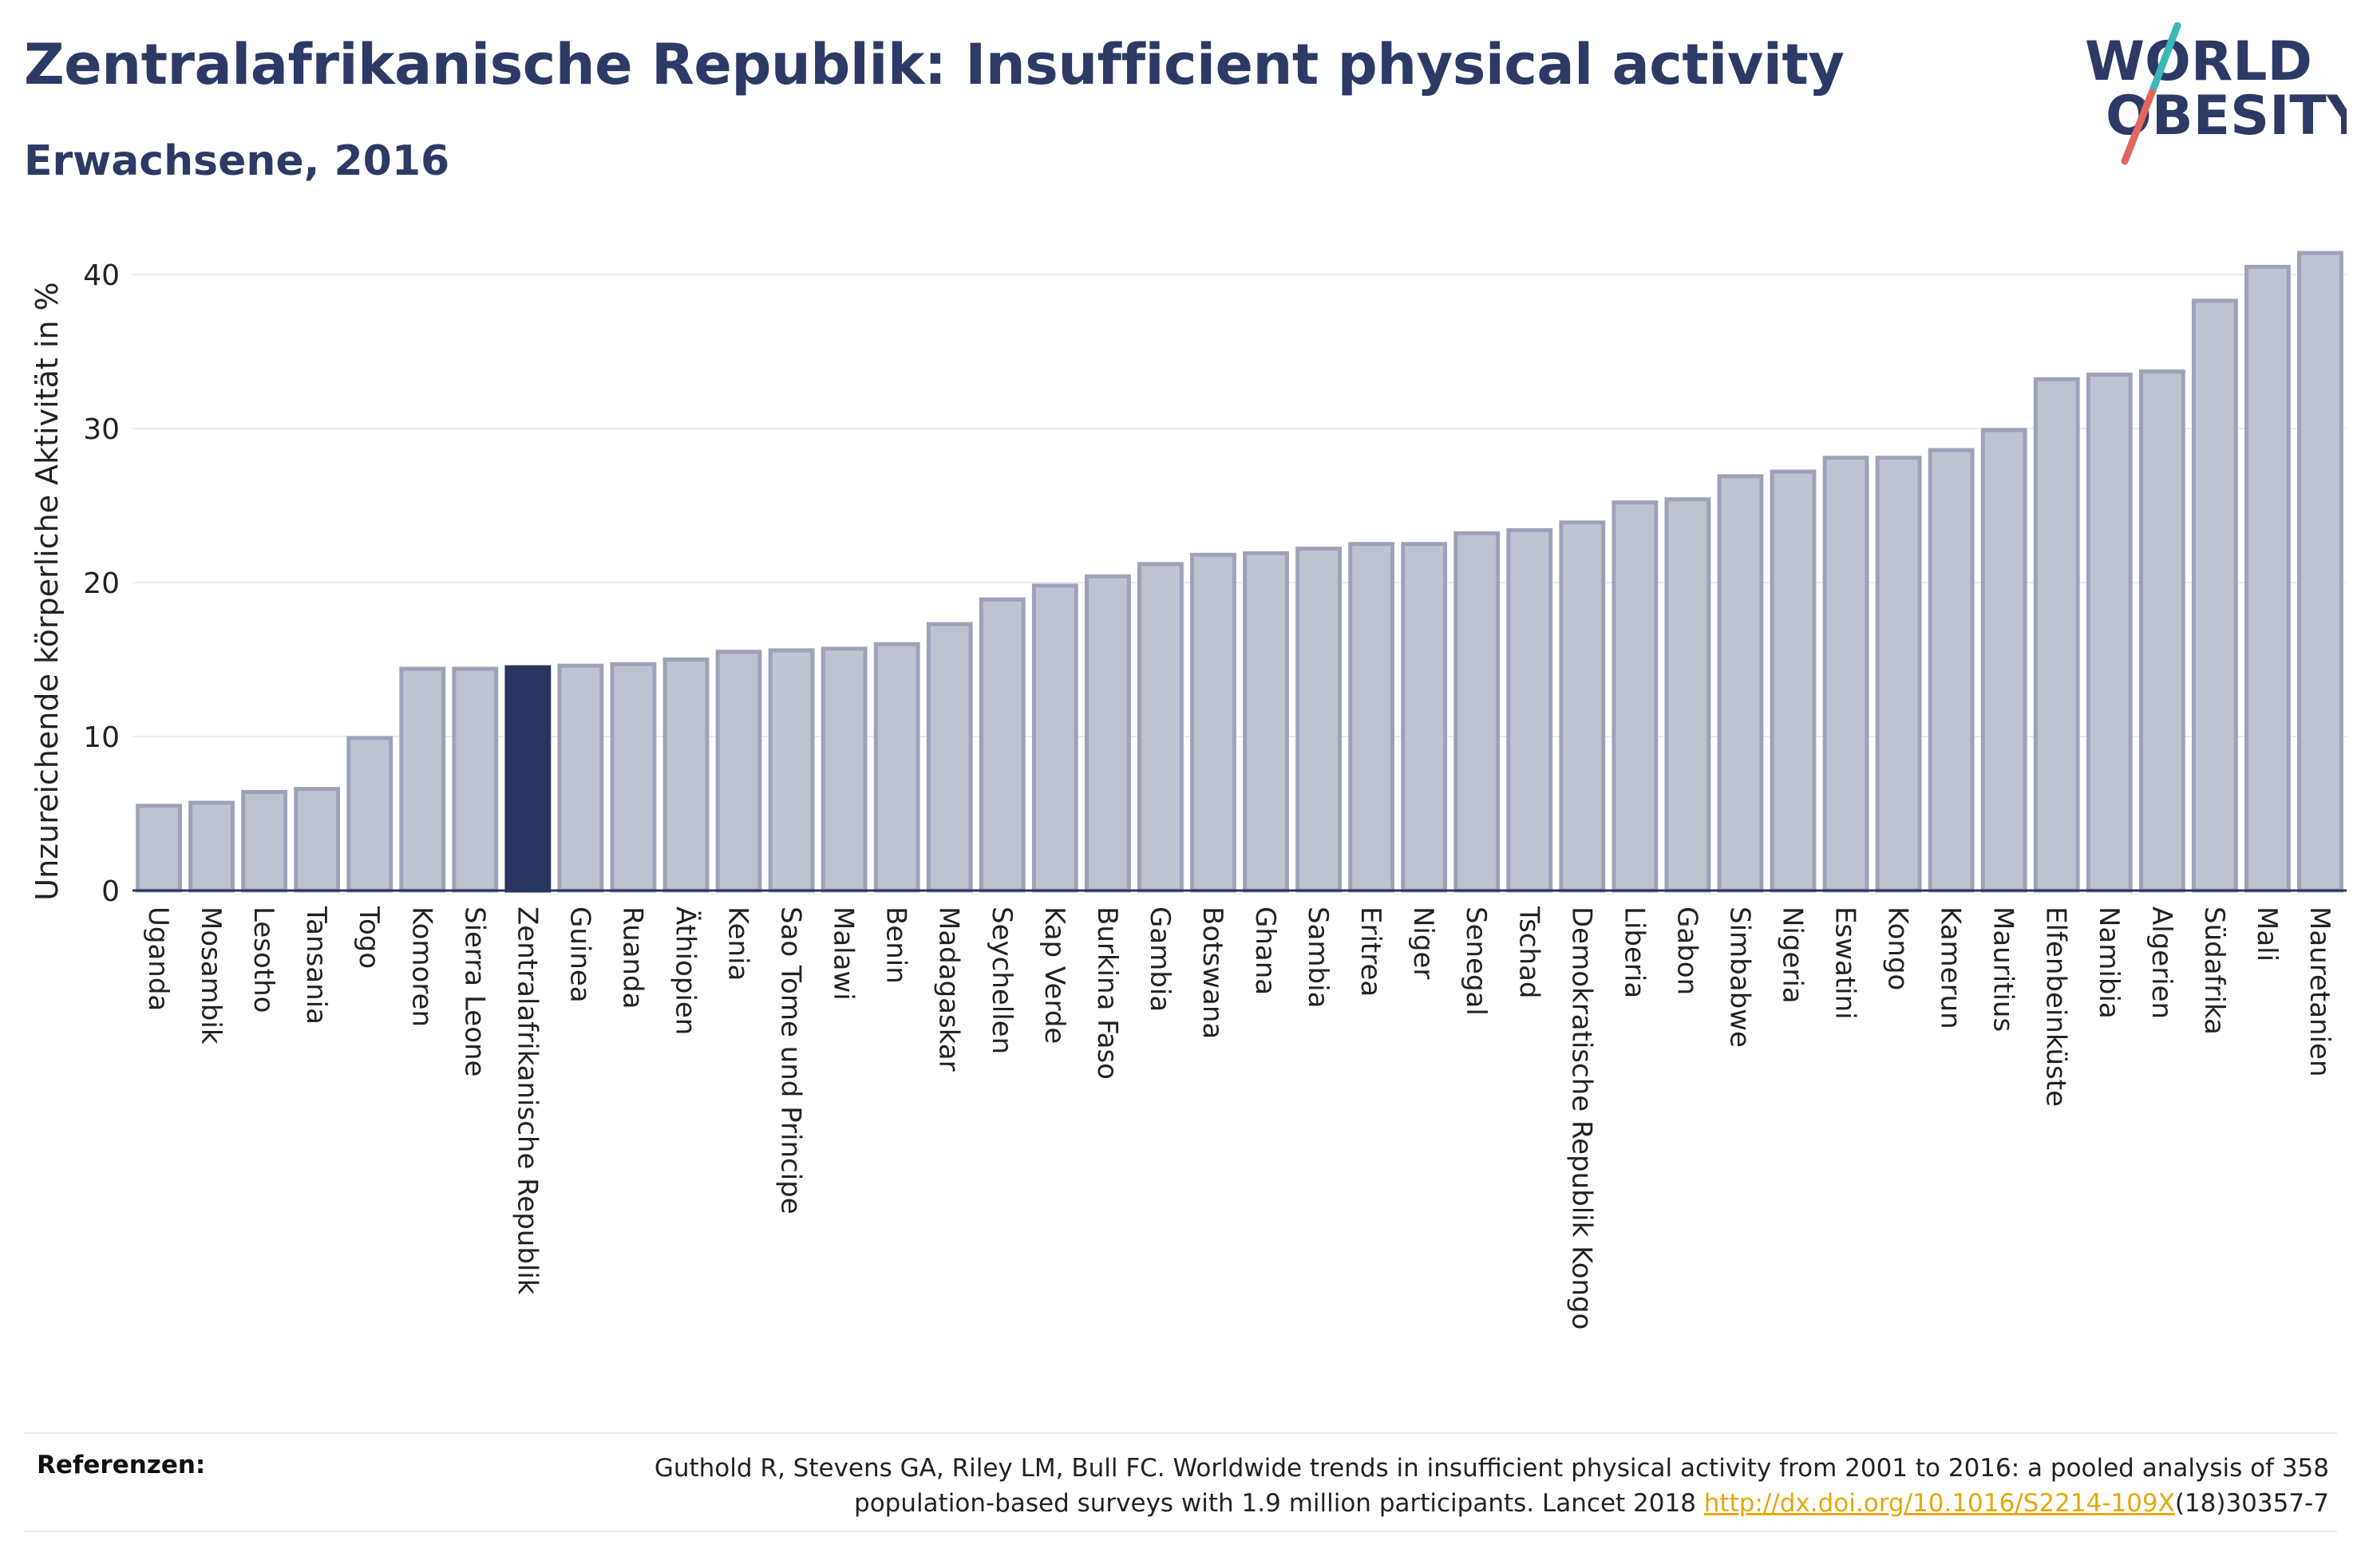 Image resolution: width=2361 pixels, height=1568 pixels. I want to click on world-obesity-logo: WORLD OBESITY, so click(2216, 93).